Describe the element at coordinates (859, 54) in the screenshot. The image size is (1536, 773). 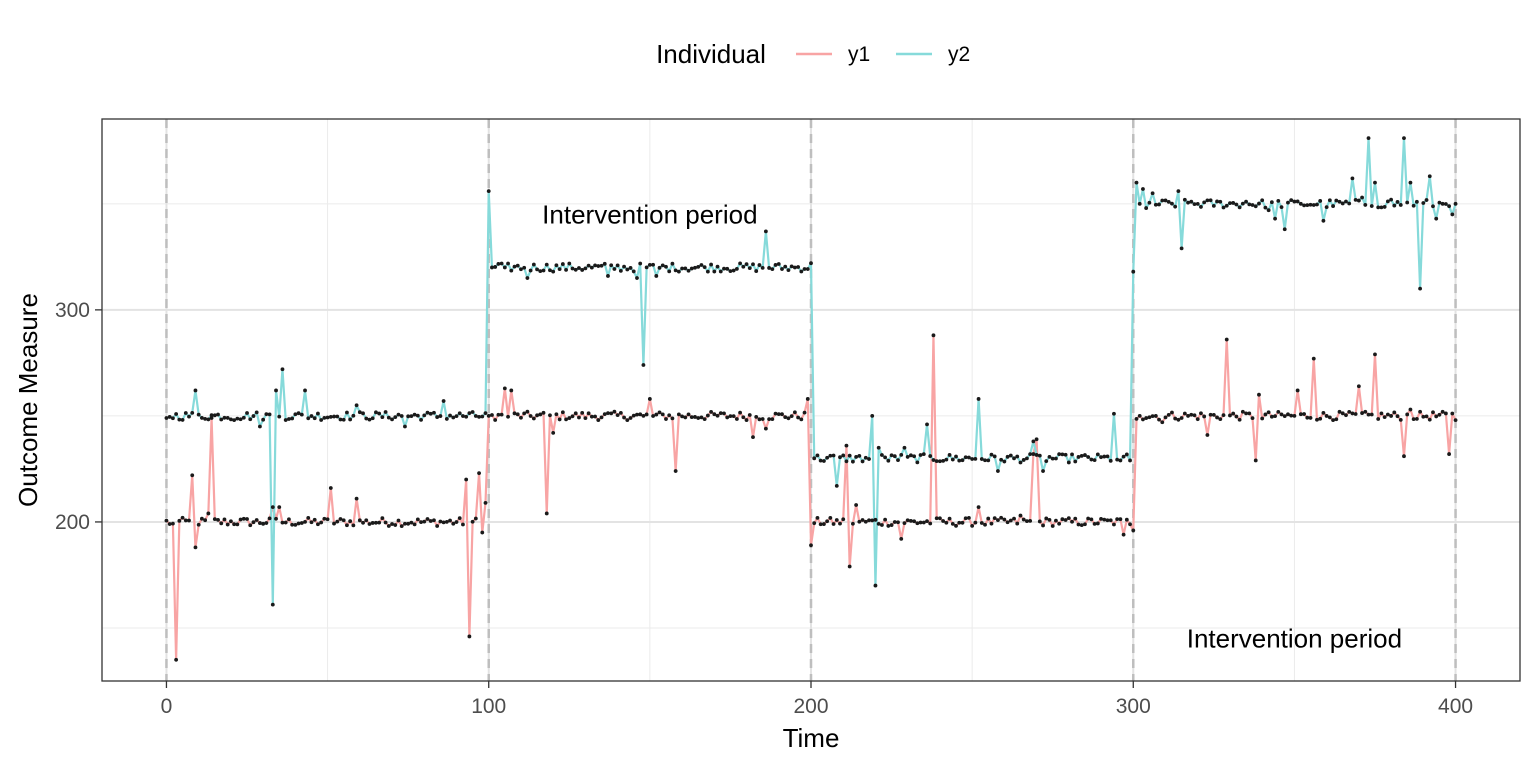
I see `legend-label-y1: y1` at that location.